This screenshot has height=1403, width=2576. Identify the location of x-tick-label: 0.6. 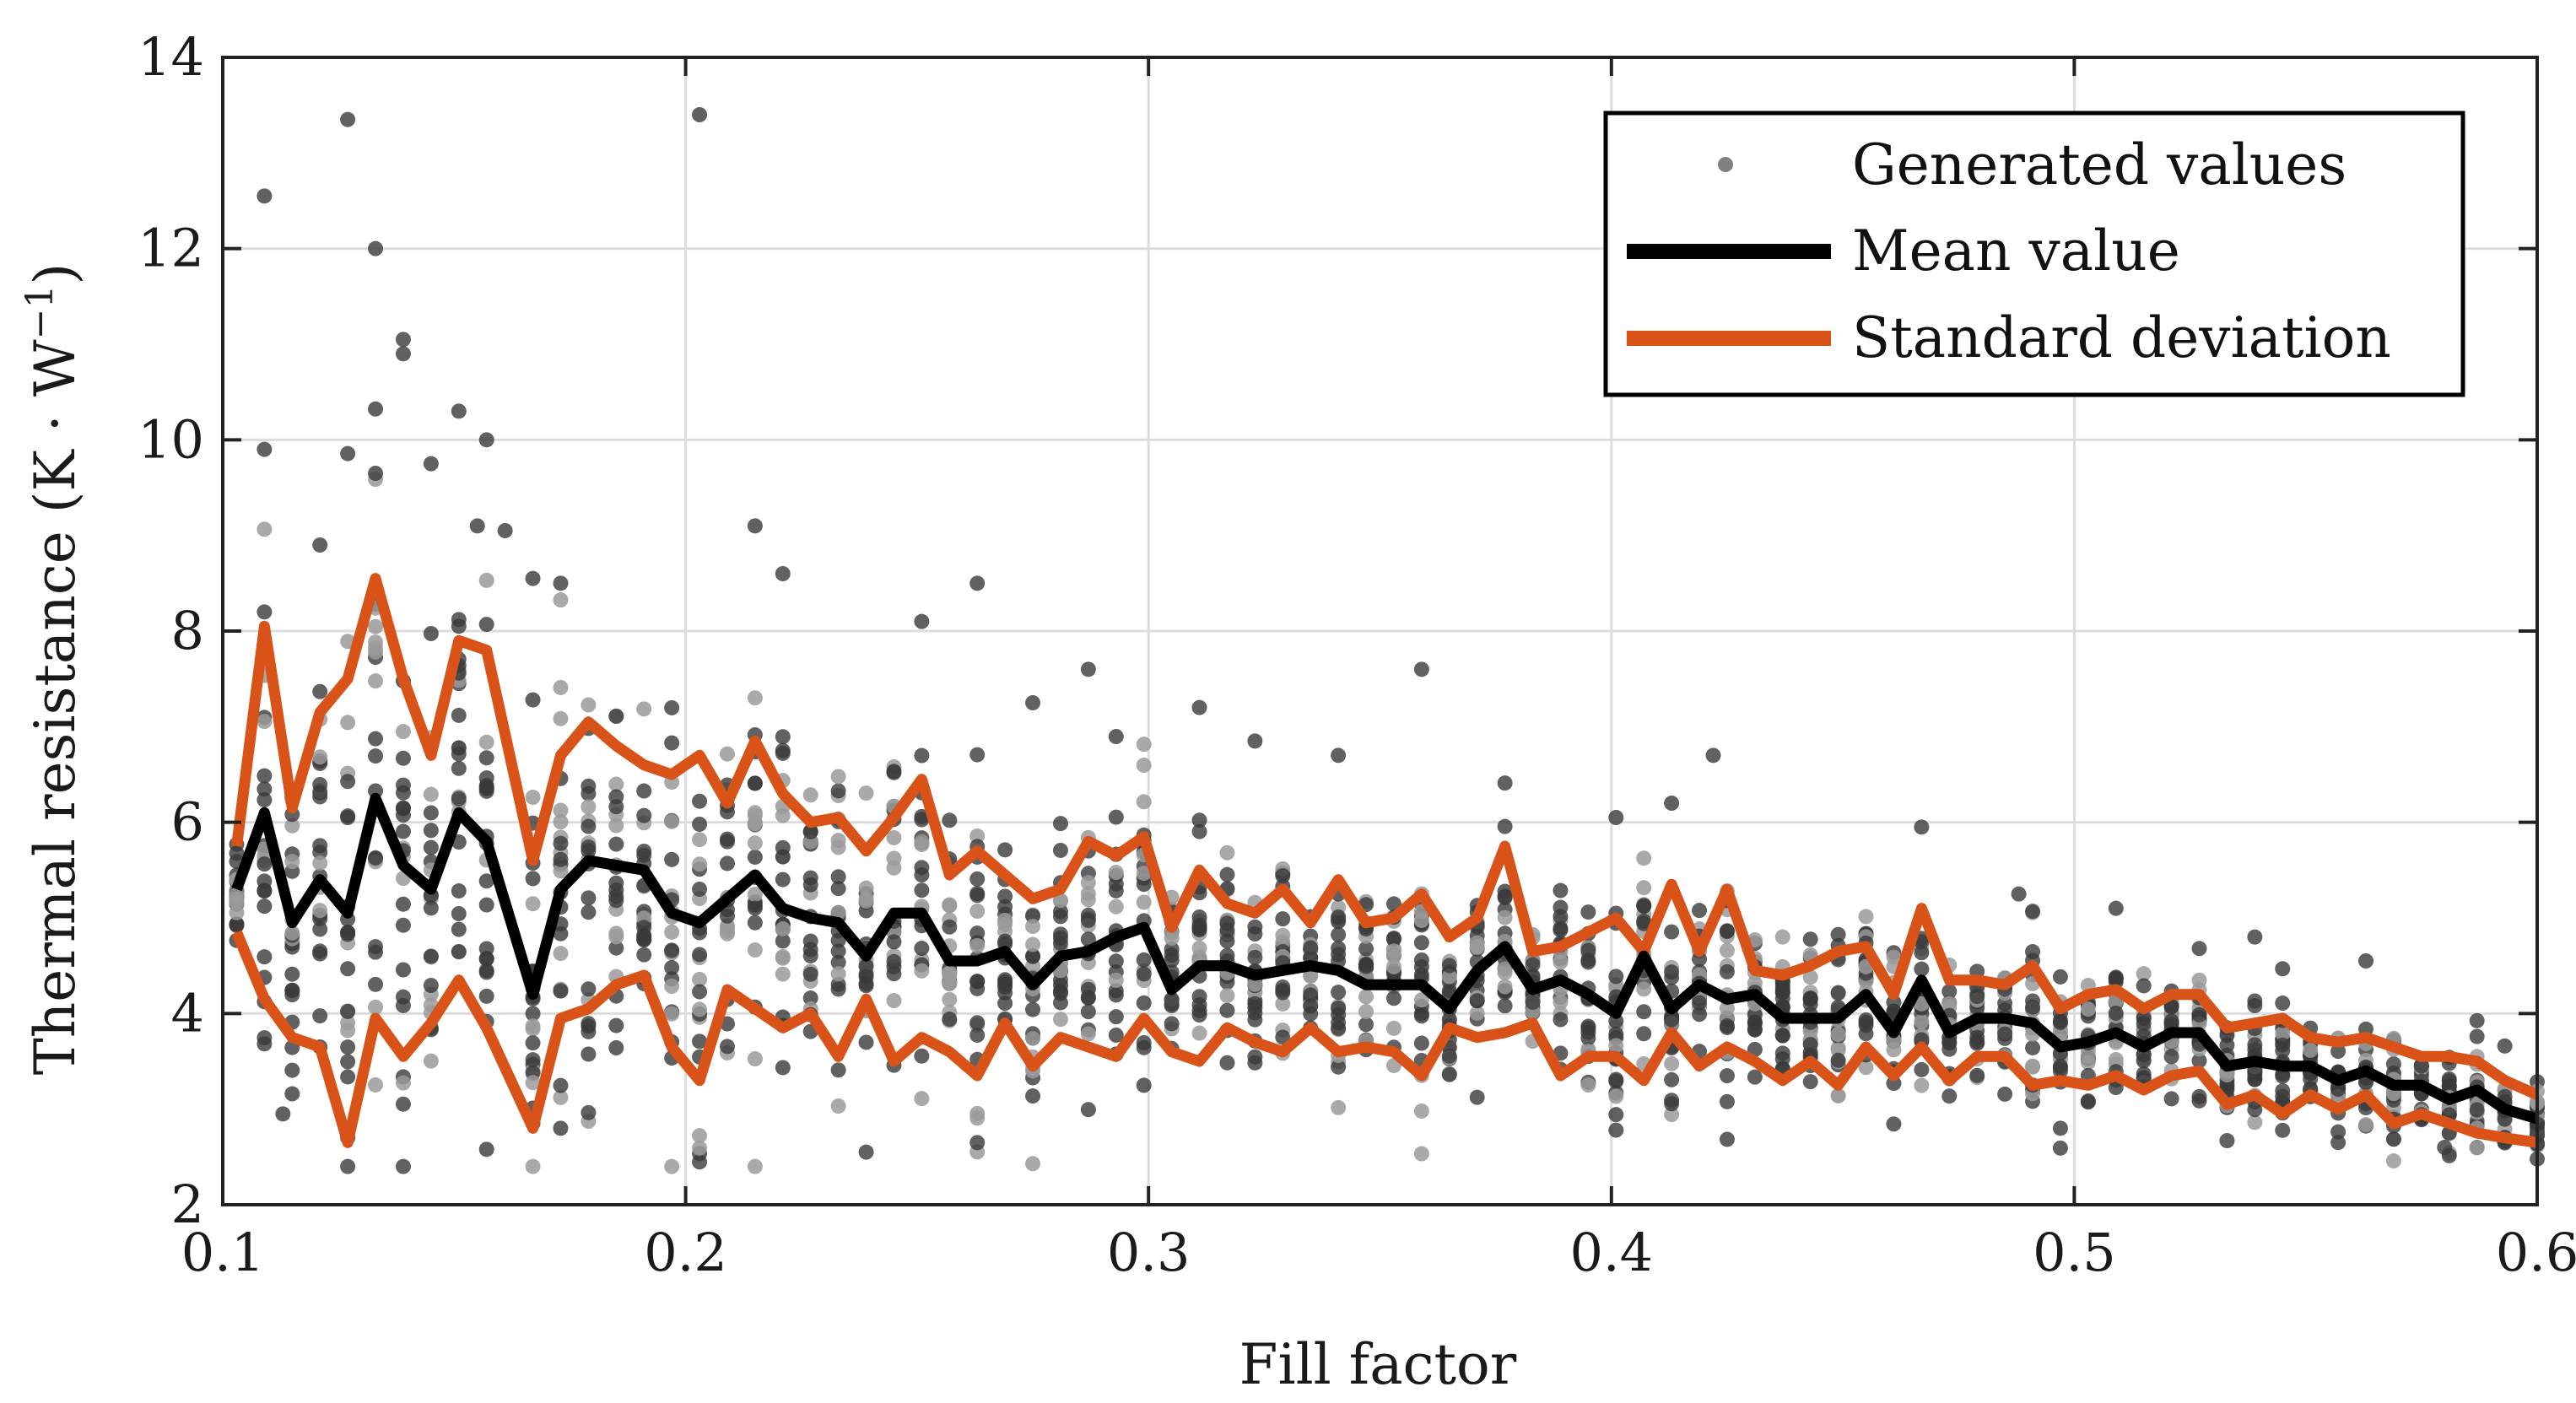
(2536, 1252).